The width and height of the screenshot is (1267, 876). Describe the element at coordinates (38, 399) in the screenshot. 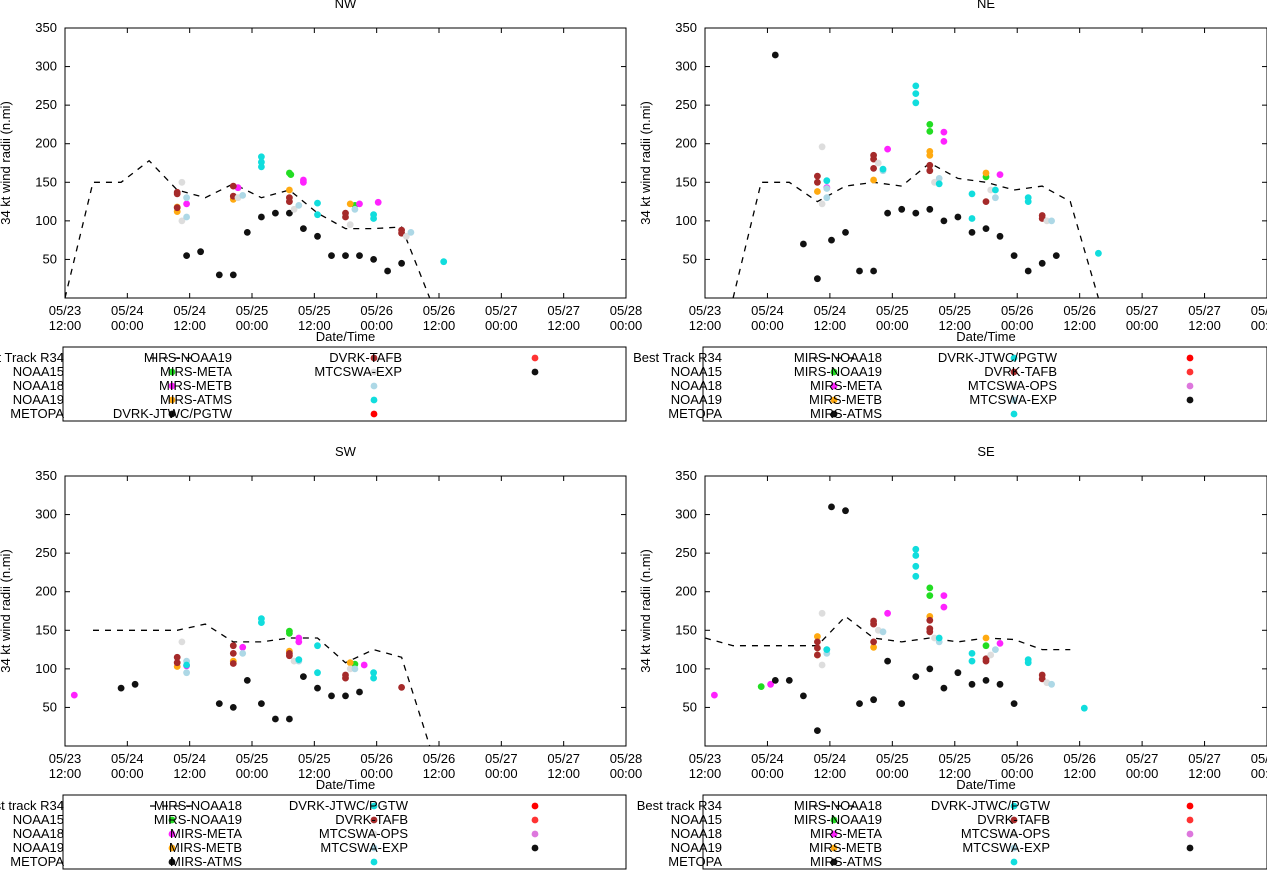

I see `legend-label: NOAA19` at that location.